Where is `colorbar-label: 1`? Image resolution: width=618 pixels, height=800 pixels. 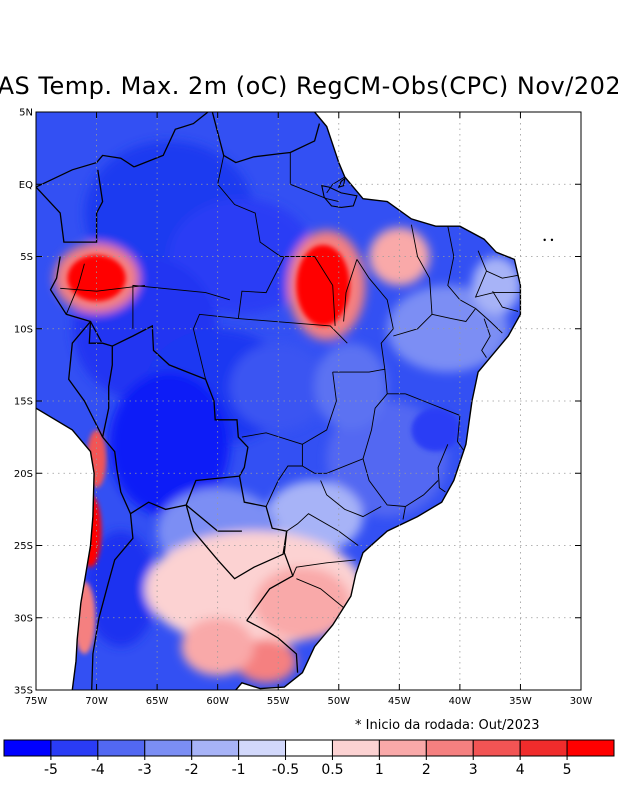
colorbar-label: 1 is located at coordinates (379, 770).